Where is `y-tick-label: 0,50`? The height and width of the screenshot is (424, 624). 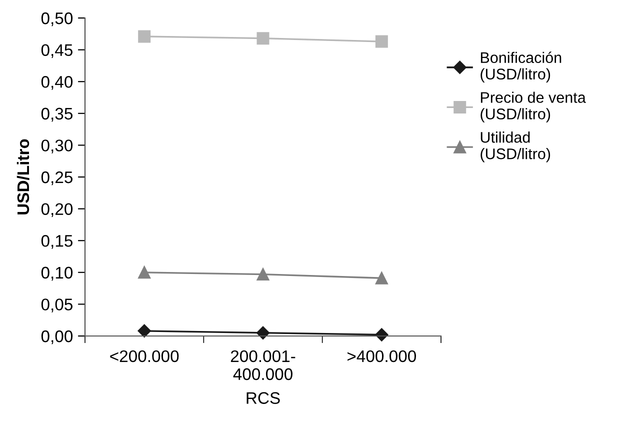
y-tick-label: 0,50 is located at coordinates (57, 19).